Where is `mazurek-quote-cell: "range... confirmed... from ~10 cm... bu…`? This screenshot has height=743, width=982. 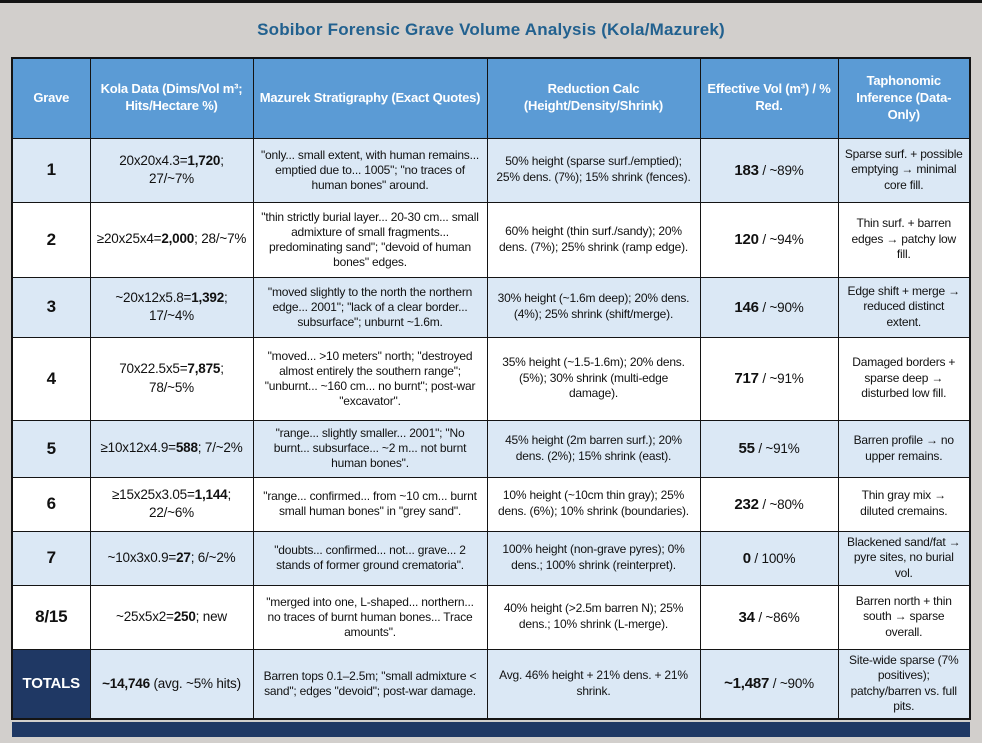
mazurek-quote-cell: "range... confirmed... from ~10 cm... bu… is located at coordinates (370, 504).